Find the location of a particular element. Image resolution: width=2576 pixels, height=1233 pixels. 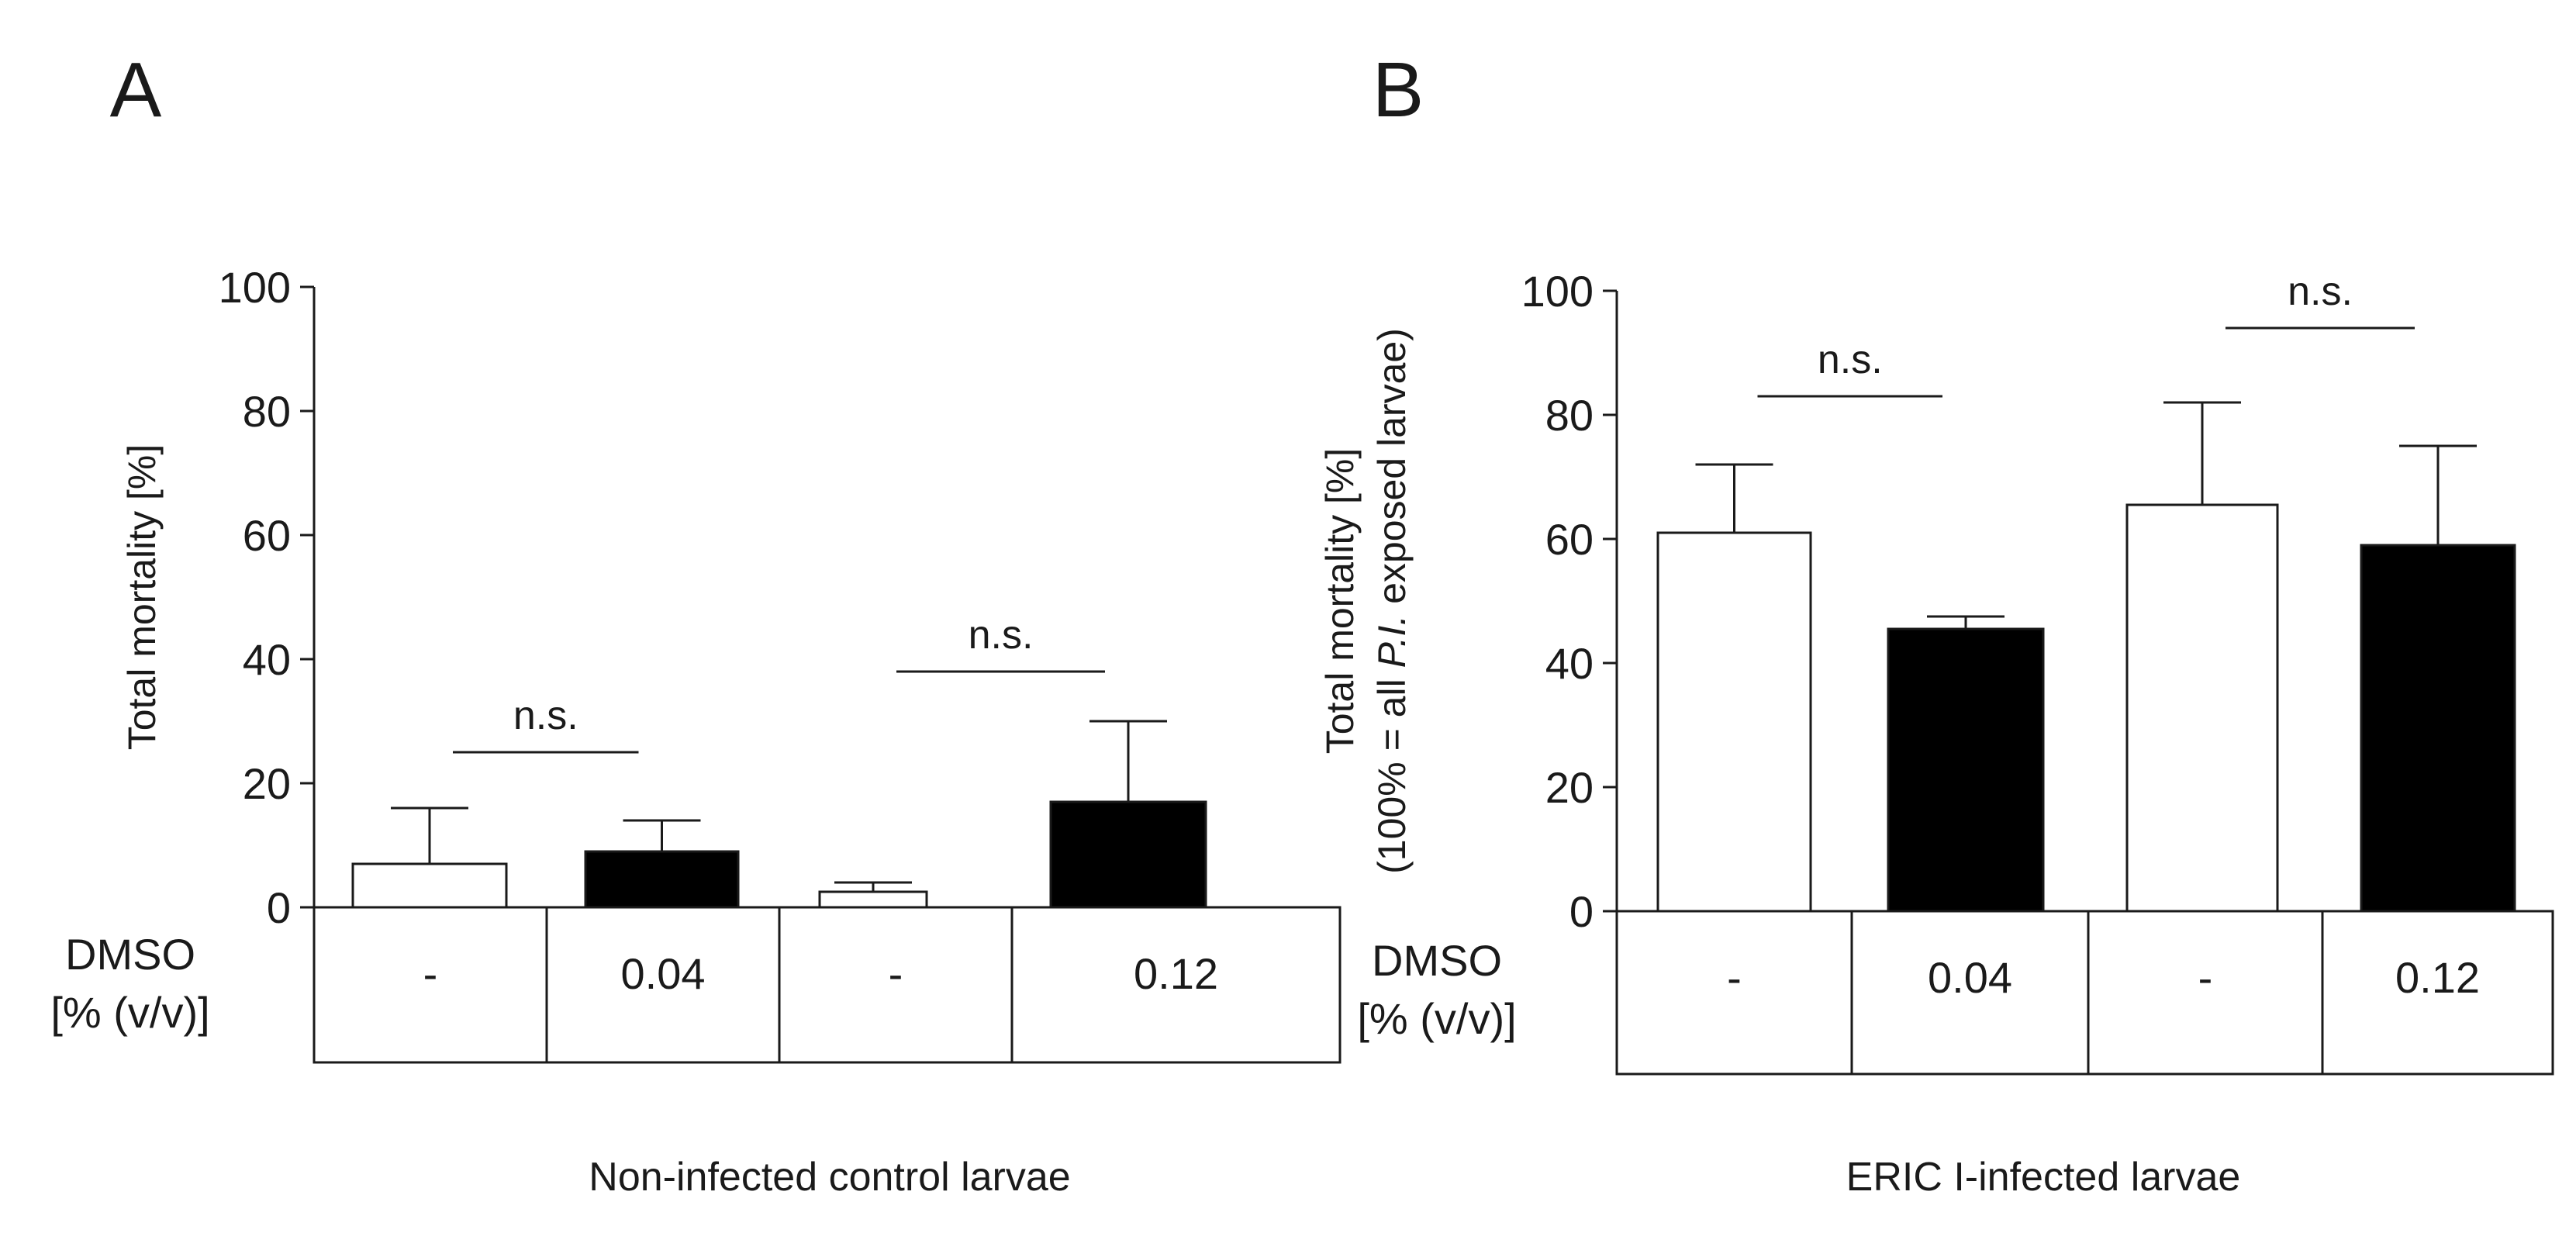

x-axis-caption: Non-infected control larvae is located at coordinates (830, 1178).